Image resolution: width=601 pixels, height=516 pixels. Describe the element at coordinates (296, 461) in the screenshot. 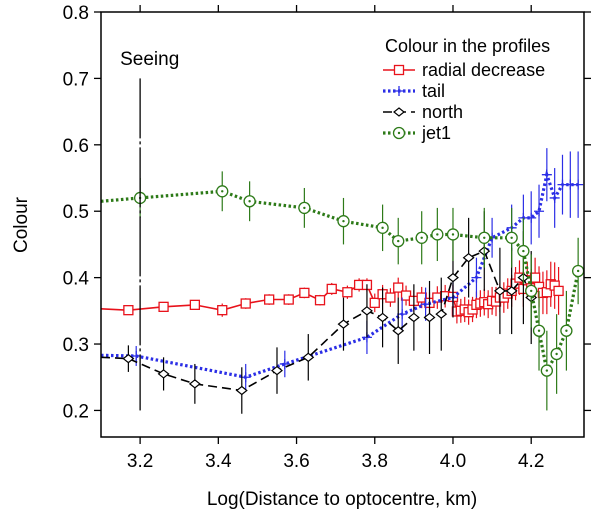

I see `x-tick-label: 3.6` at that location.